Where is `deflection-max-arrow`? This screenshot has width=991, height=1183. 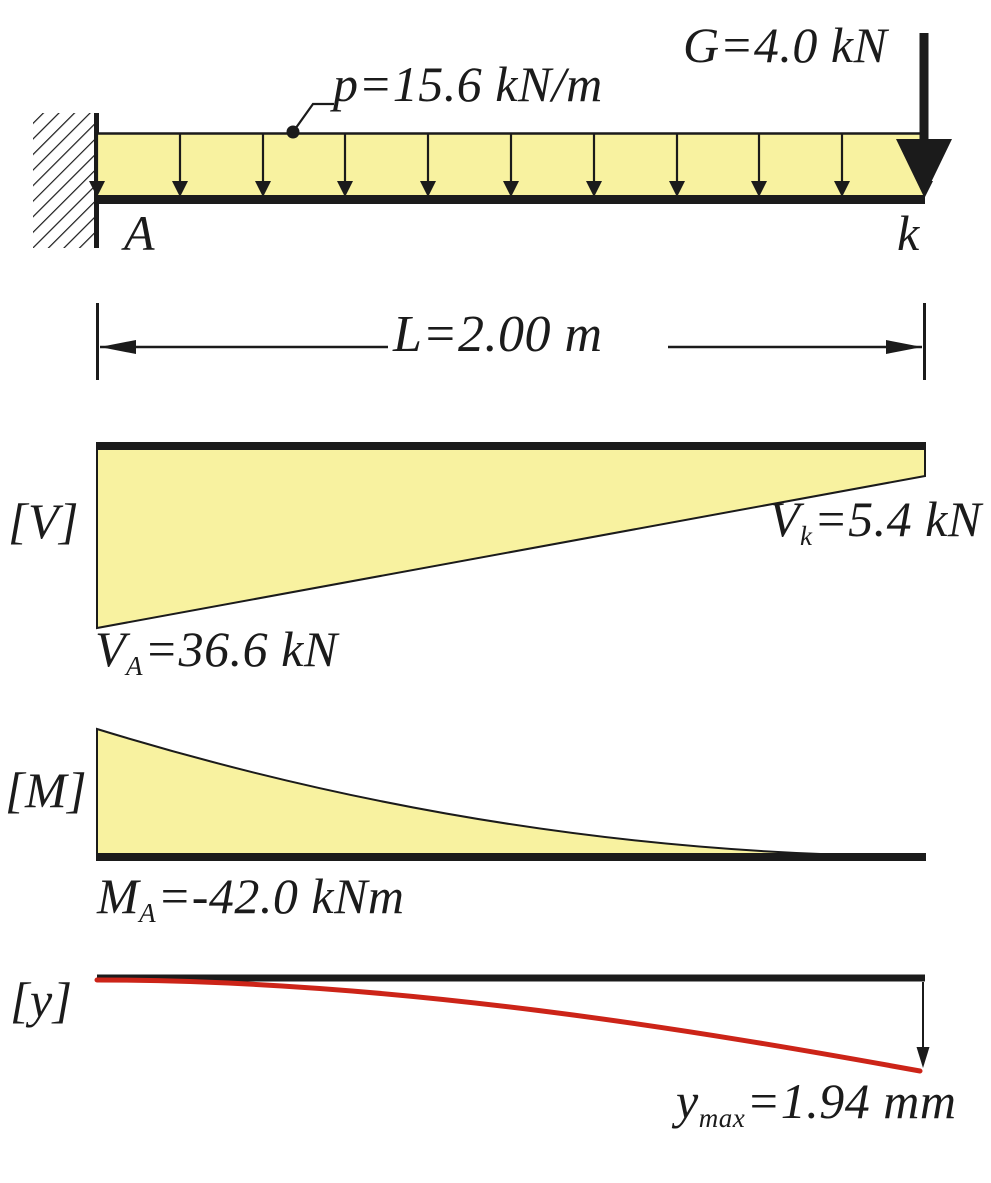
deflection-max-arrow is located at coordinates (923, 1025).